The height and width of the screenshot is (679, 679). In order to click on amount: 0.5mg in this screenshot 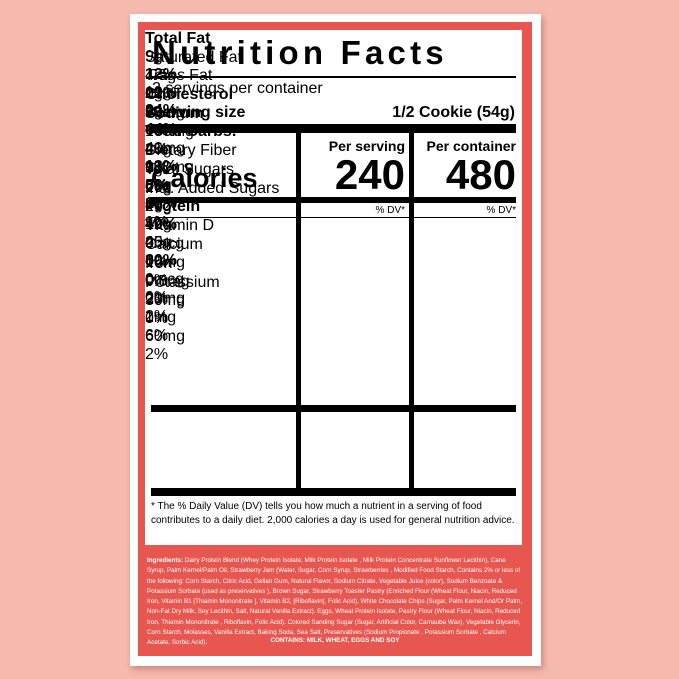, I will do `click(167, 281)`.